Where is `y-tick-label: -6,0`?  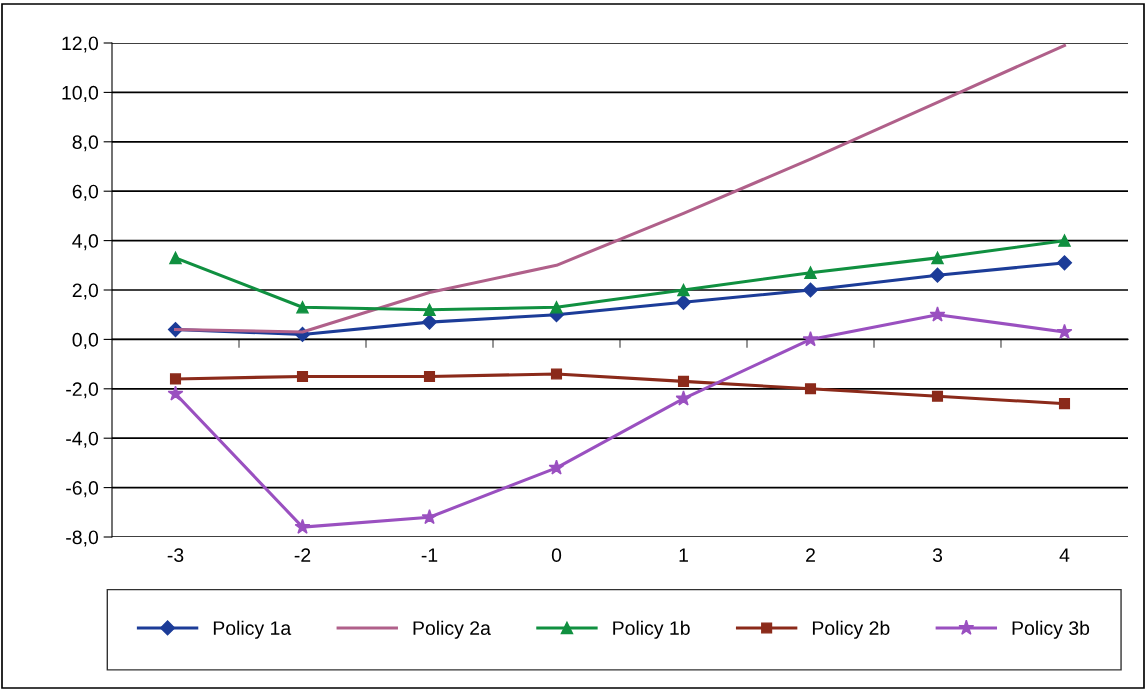 y-tick-label: -6,0 is located at coordinates (82, 489).